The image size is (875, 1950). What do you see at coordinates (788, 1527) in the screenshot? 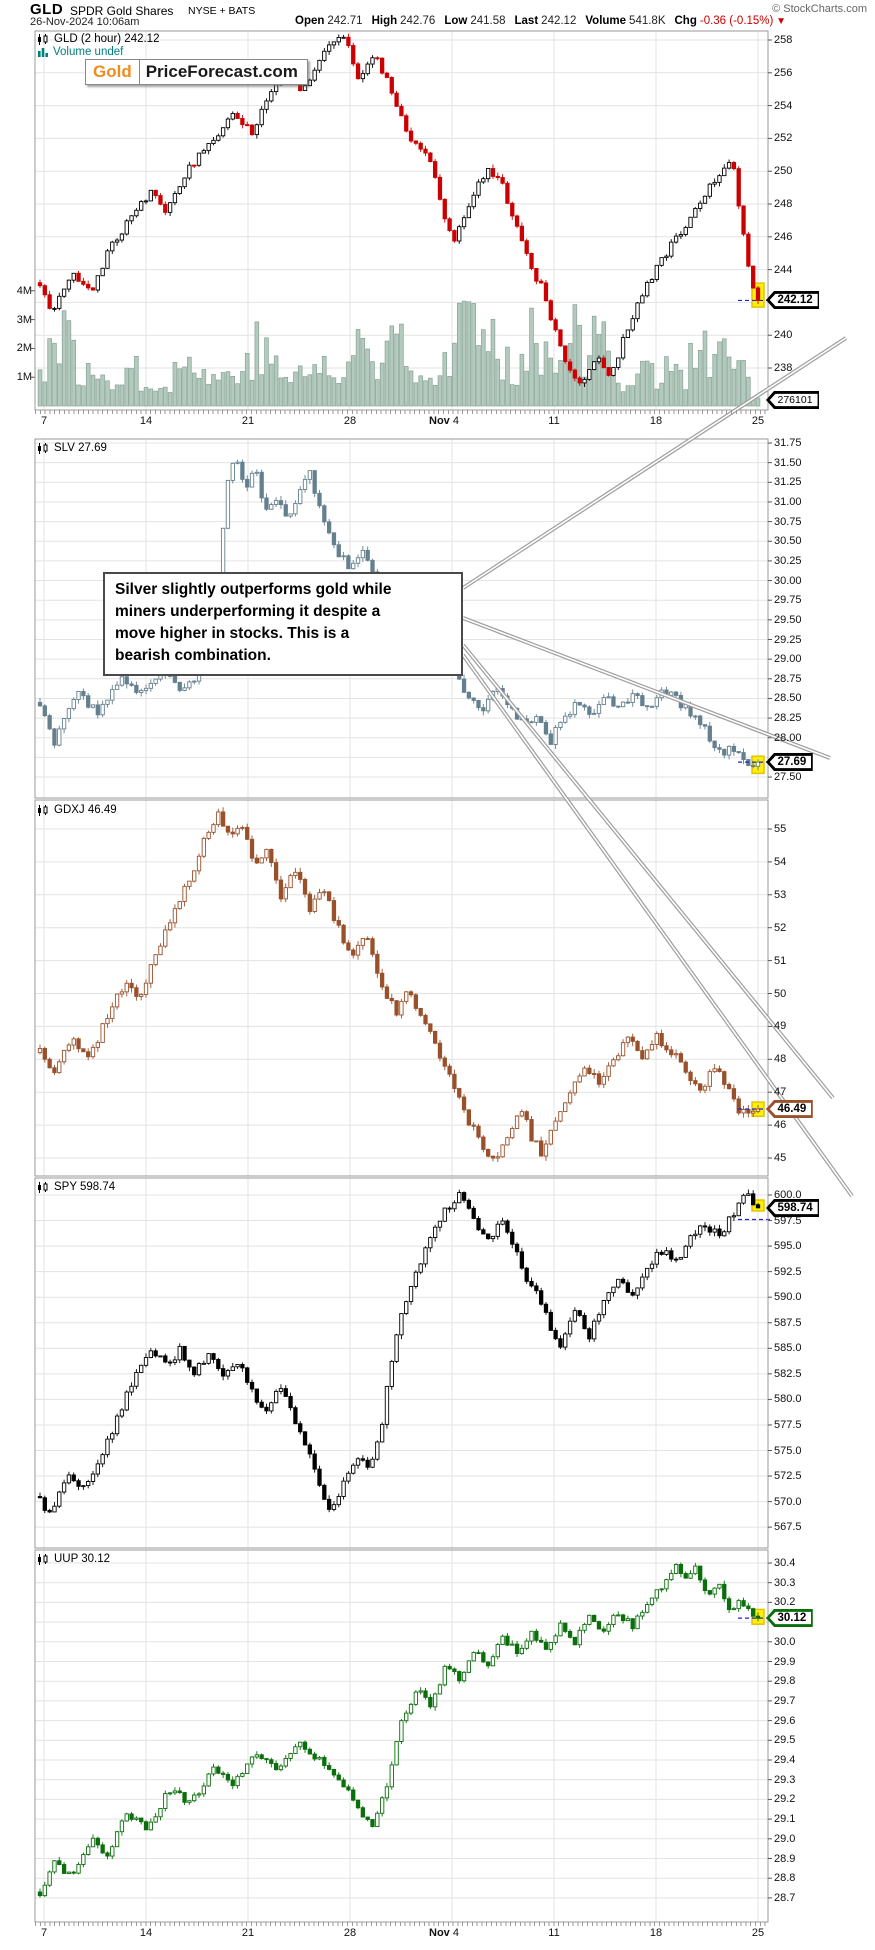
I see `y-axis-label: 567.5` at bounding box center [788, 1527].